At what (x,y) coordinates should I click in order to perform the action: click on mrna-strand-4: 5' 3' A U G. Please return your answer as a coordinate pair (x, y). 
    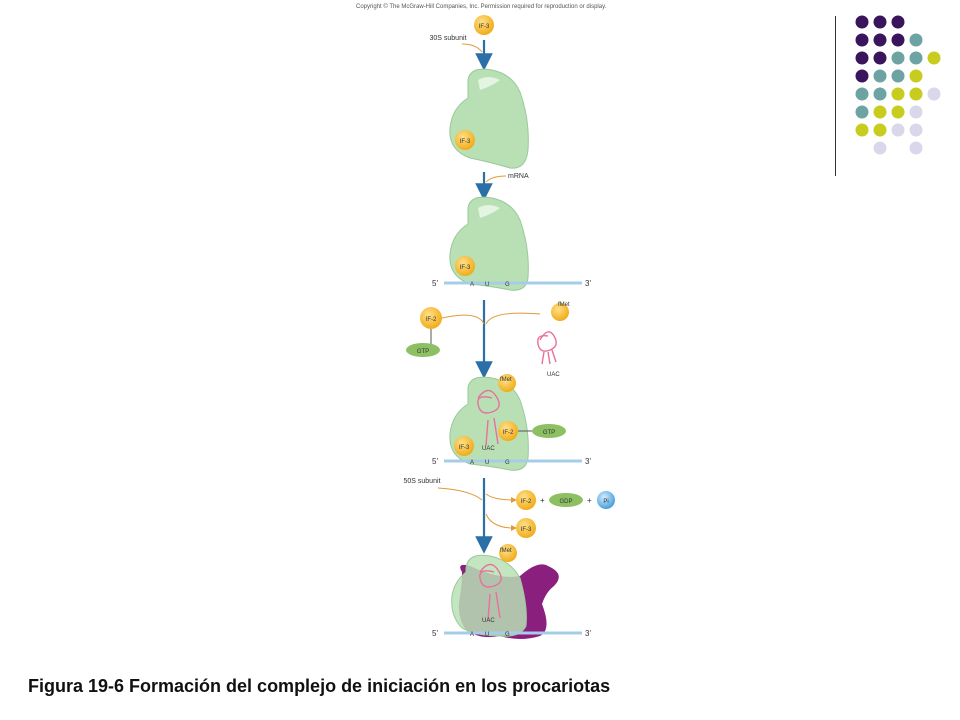
    Looking at the image, I should click on (511, 633).